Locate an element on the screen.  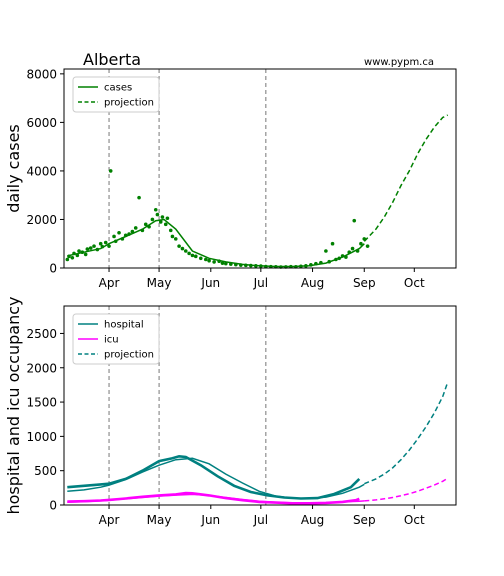
y-axis-label: hospital and icu occupancy is located at coordinates (13, 405).